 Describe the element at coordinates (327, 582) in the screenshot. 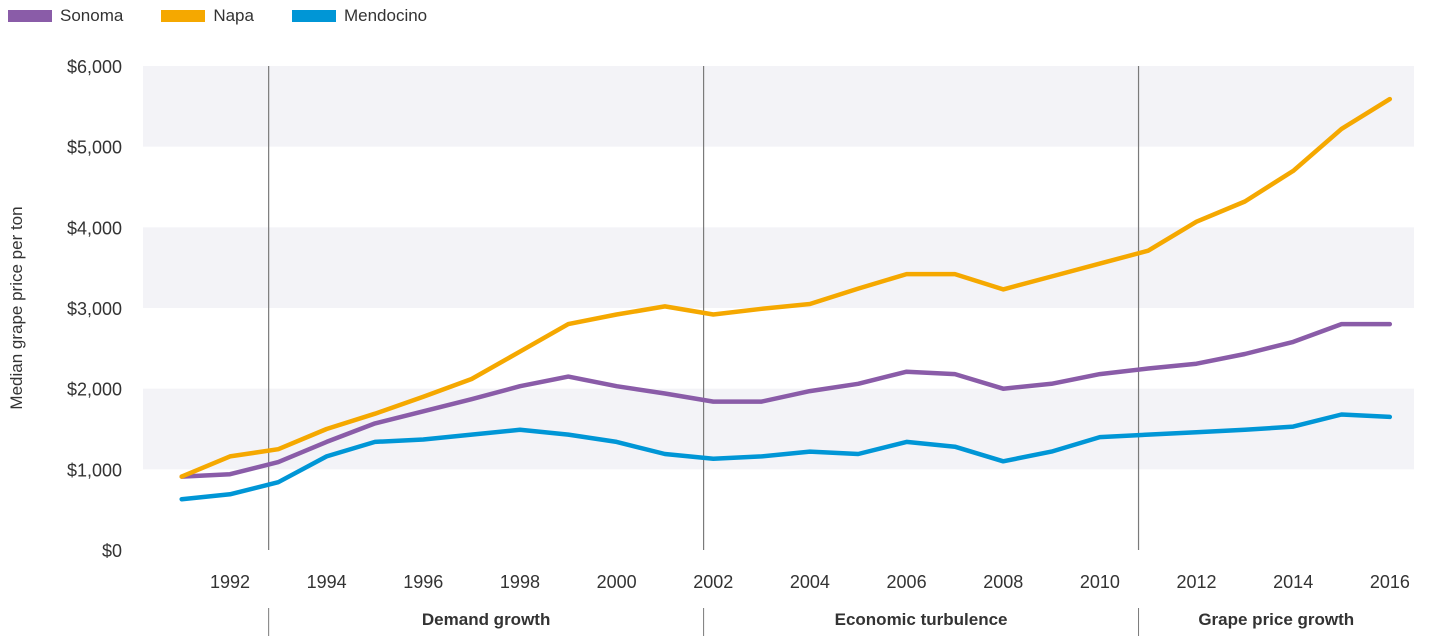

I see `x-tick-label: 1994` at that location.